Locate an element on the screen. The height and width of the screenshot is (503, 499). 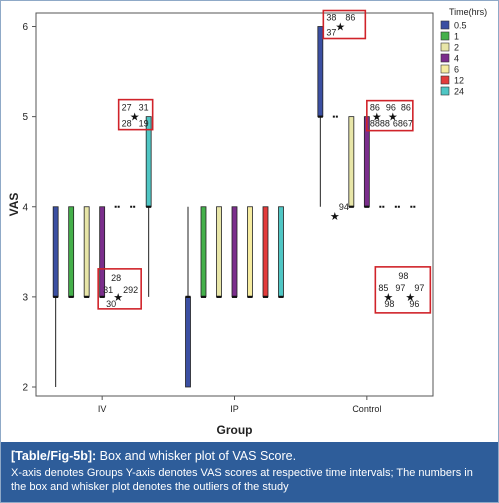
legend-label: 6 is located at coordinates (456, 70).